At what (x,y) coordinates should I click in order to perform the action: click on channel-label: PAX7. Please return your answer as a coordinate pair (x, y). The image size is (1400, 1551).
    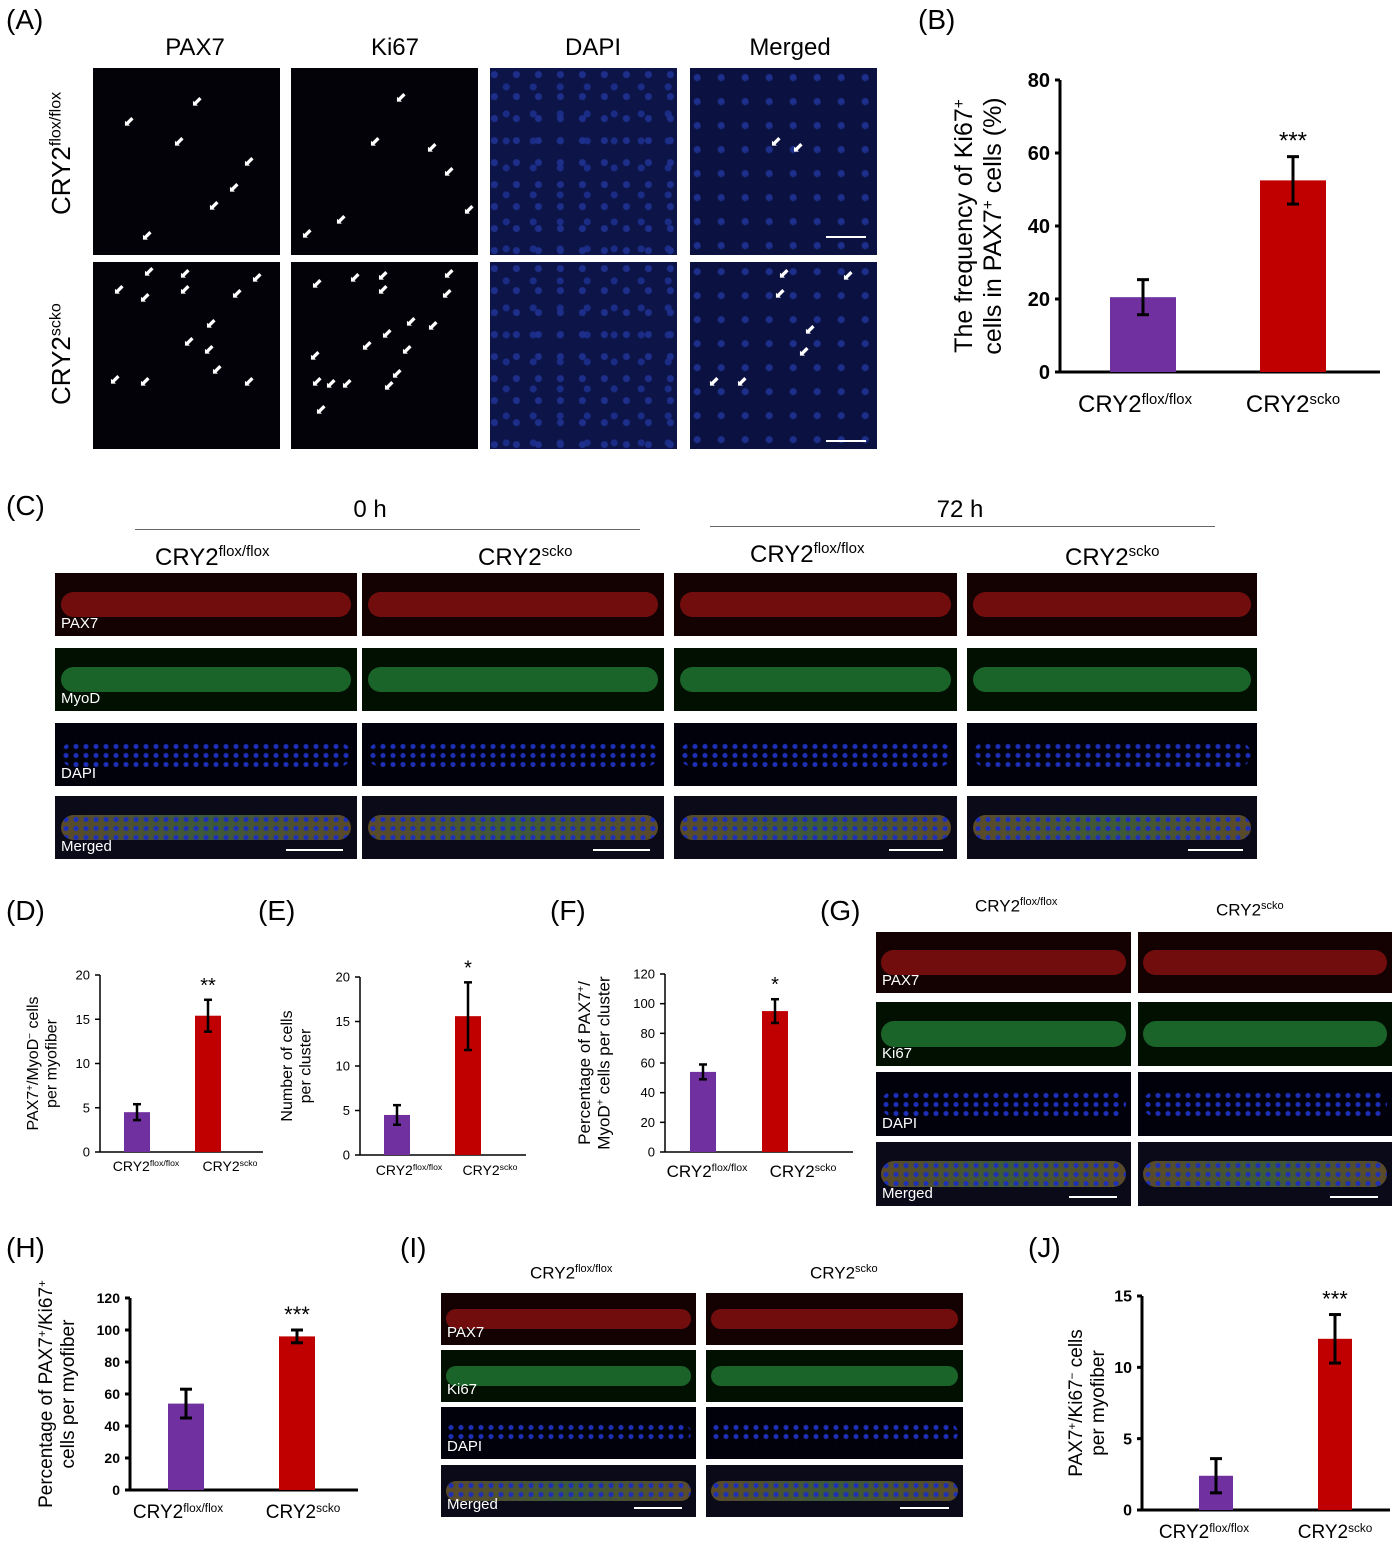
    Looking at the image, I should click on (901, 980).